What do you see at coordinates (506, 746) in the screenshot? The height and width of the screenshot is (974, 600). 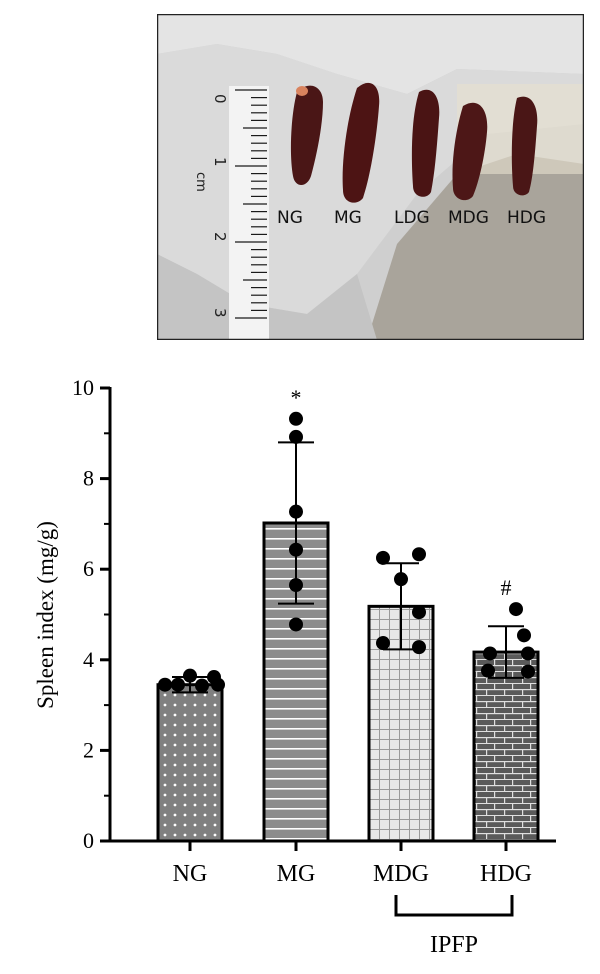 I see `bar-hdg` at bounding box center [506, 746].